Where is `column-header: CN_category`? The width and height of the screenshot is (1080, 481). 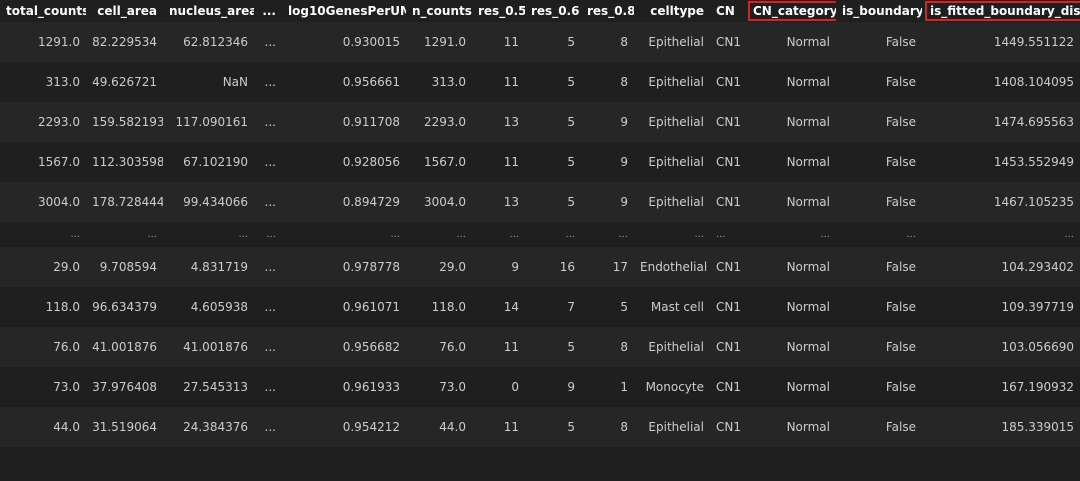
column-header: CN_category is located at coordinates (790, 11).